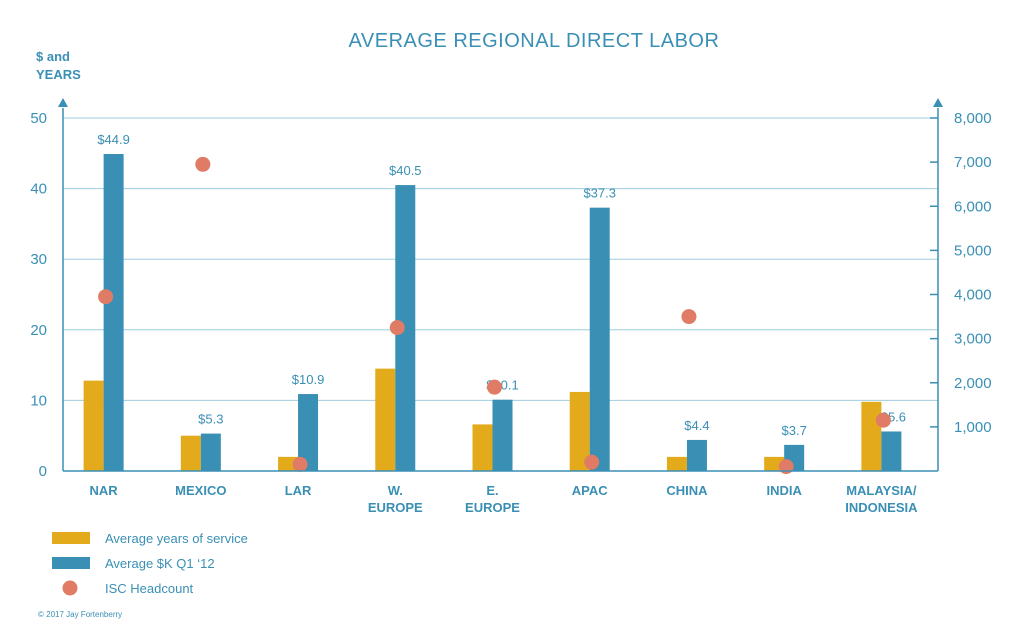 This screenshot has width=1024, height=625. What do you see at coordinates (973, 118) in the screenshot?
I see `right-tick-label: 8,000` at bounding box center [973, 118].